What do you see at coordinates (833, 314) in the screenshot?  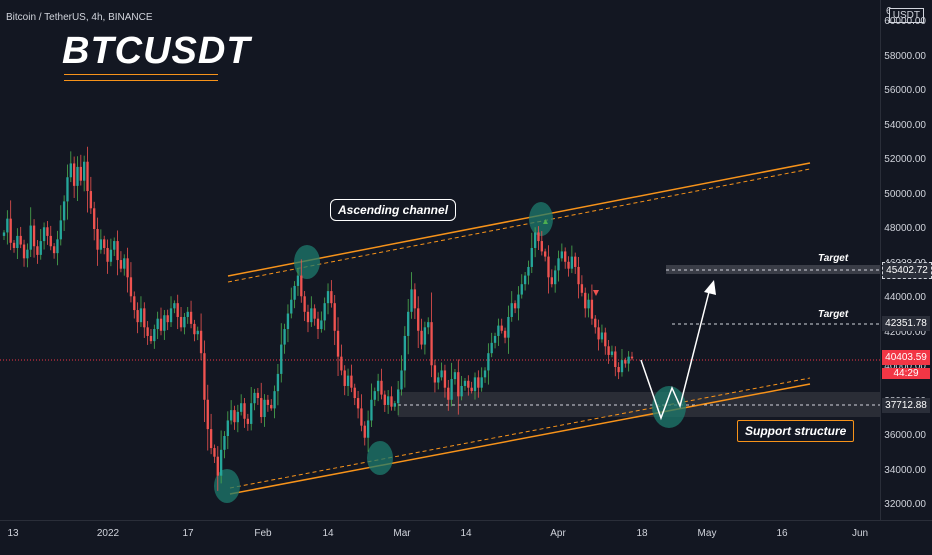 I see `target-label: Target` at bounding box center [833, 314].